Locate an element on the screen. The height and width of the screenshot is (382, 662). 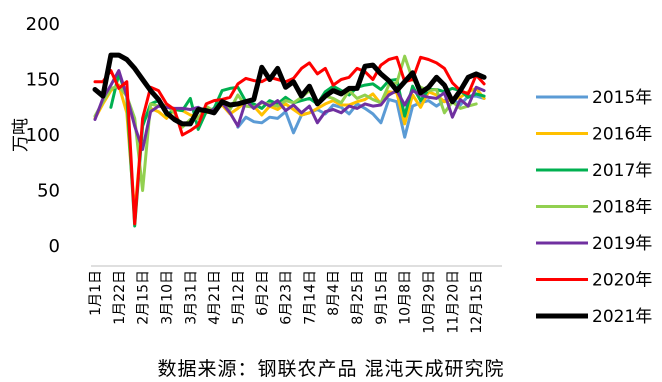
chart-legend: 2015年 2016年 2017年 2018年 2019年 2020年 2021年 is located at coordinates (594, 207).